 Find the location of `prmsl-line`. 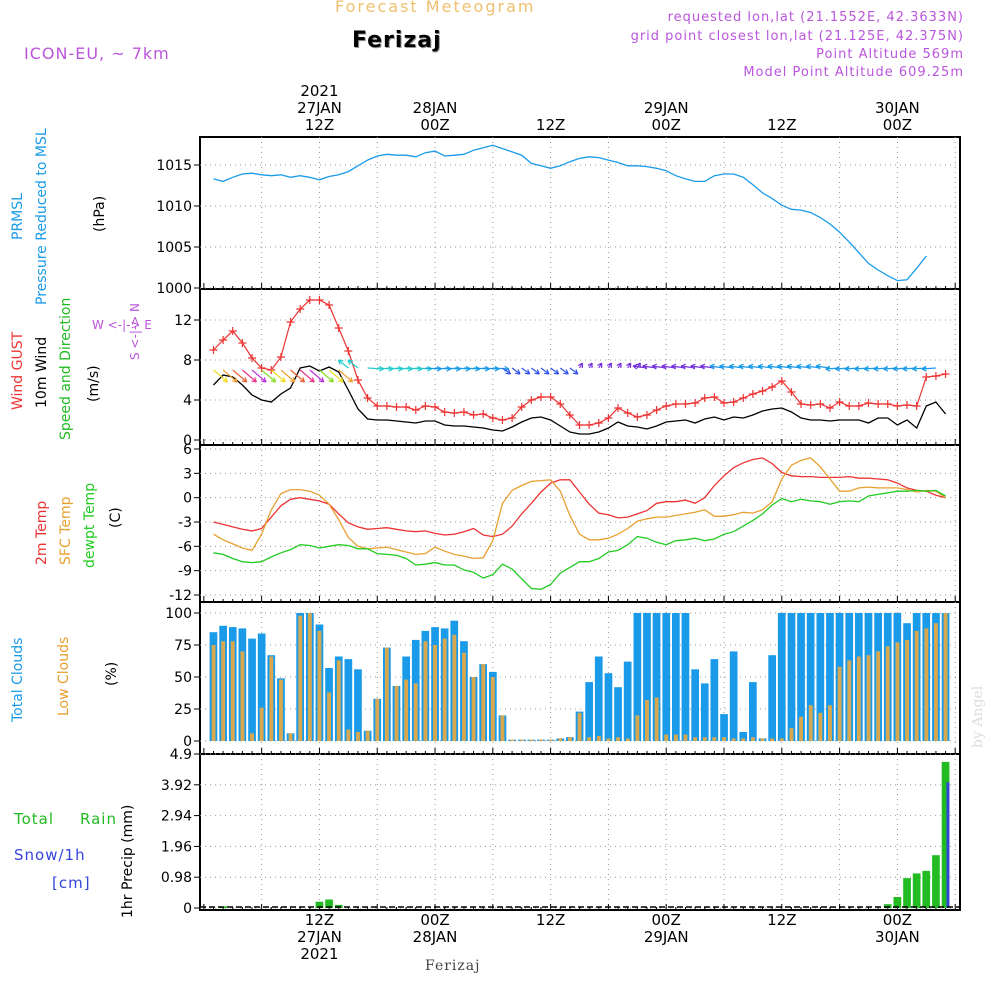

prmsl-line is located at coordinates (570, 213).